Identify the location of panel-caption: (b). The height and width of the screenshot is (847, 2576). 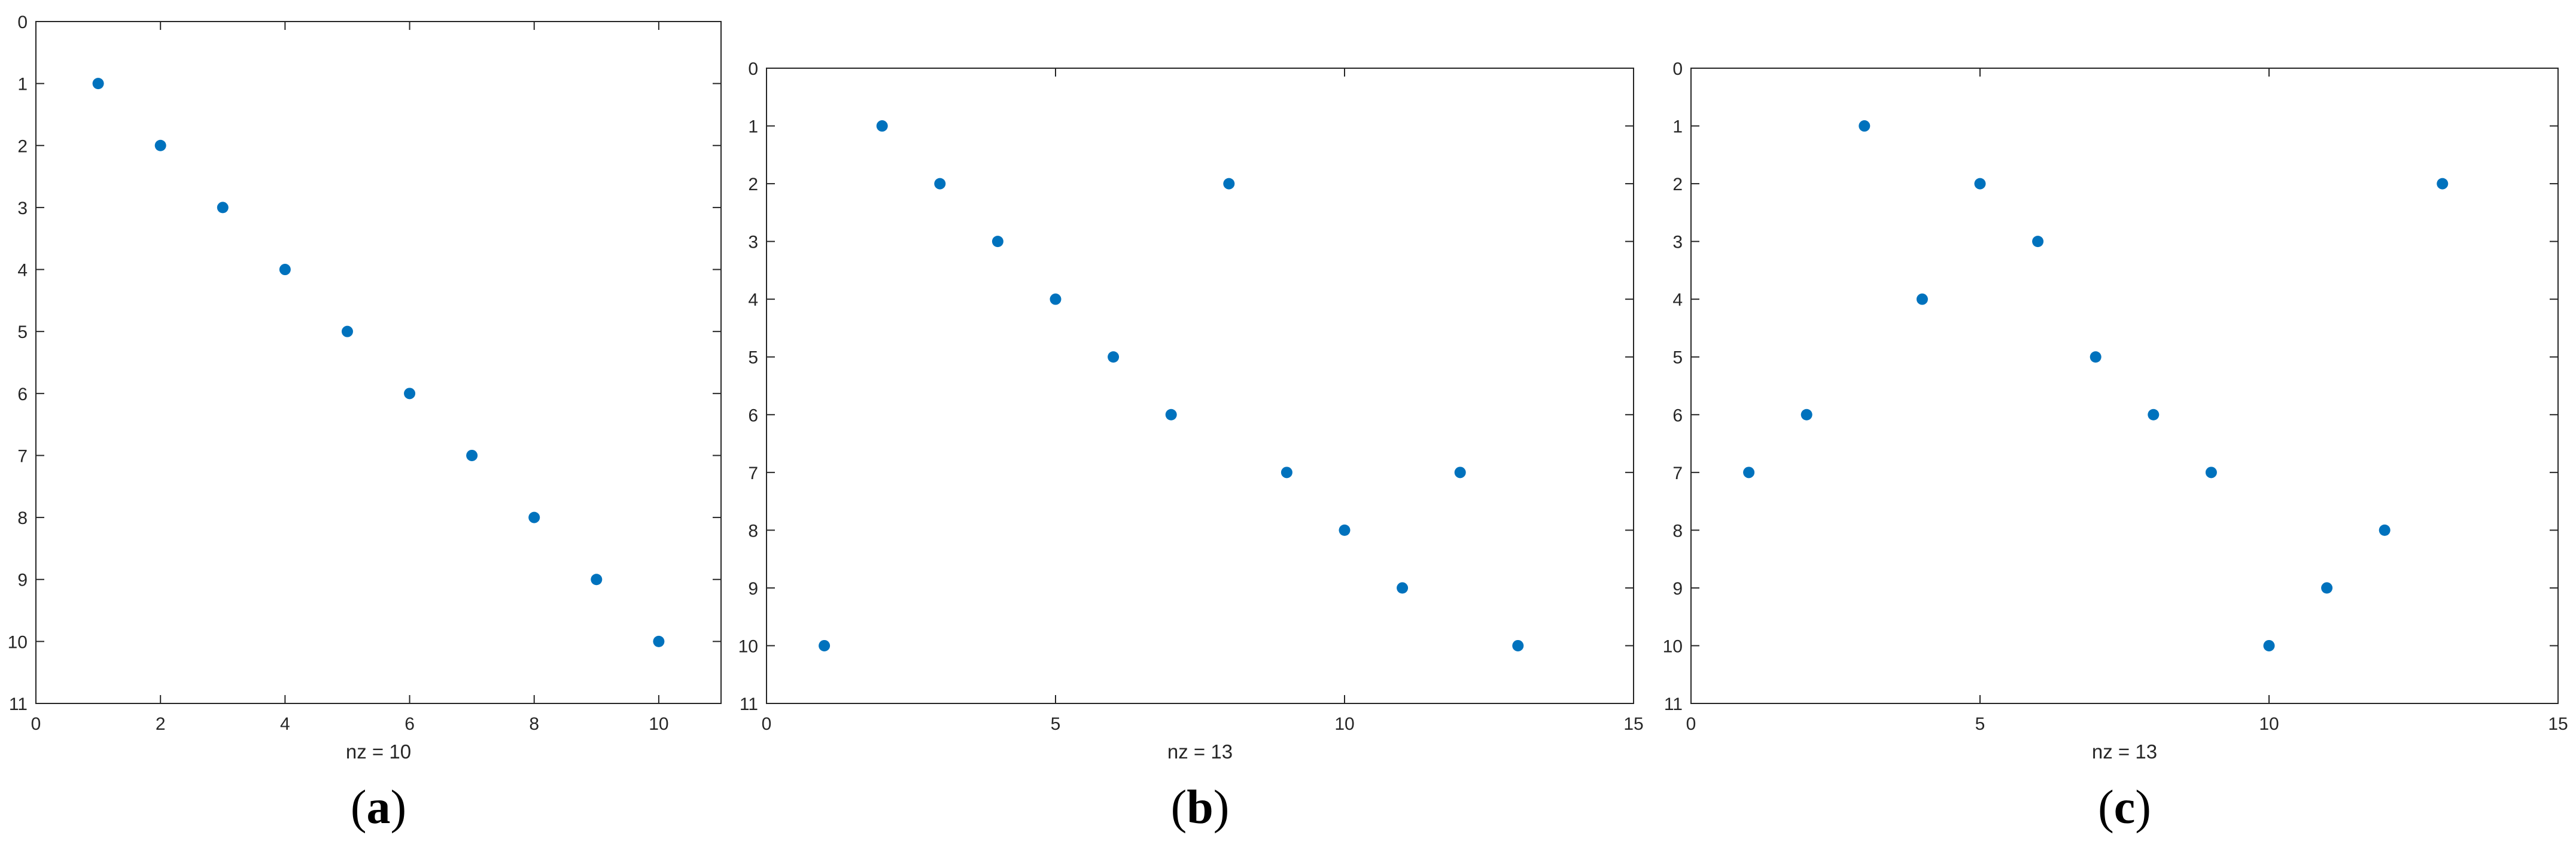
(1200, 807).